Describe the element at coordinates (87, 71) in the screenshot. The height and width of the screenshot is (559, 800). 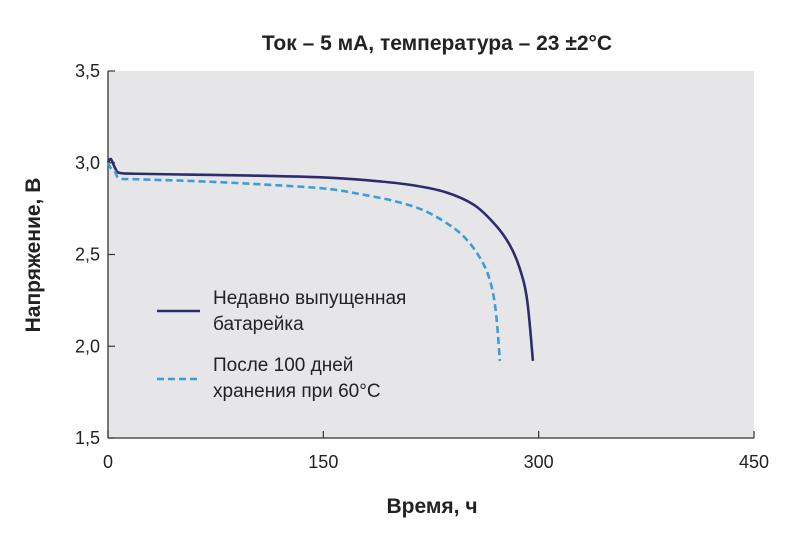
I see `y-tick-label: 3,5` at that location.